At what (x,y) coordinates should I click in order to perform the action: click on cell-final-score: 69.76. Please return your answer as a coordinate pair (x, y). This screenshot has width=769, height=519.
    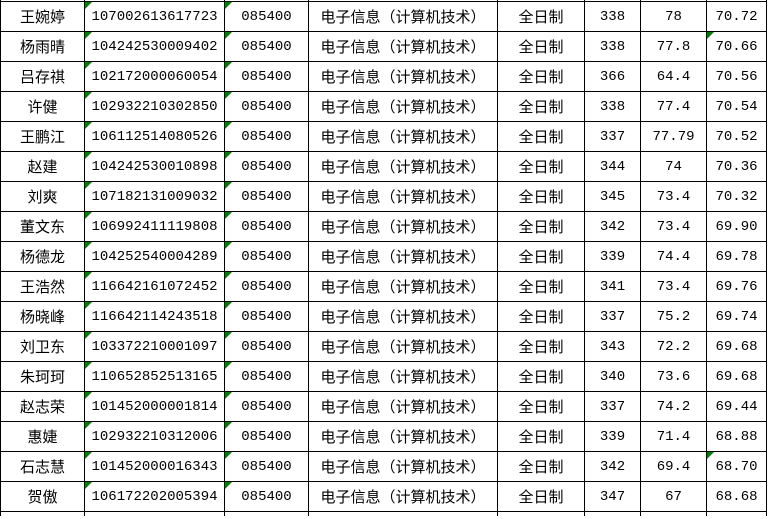
    Looking at the image, I should click on (736, 286).